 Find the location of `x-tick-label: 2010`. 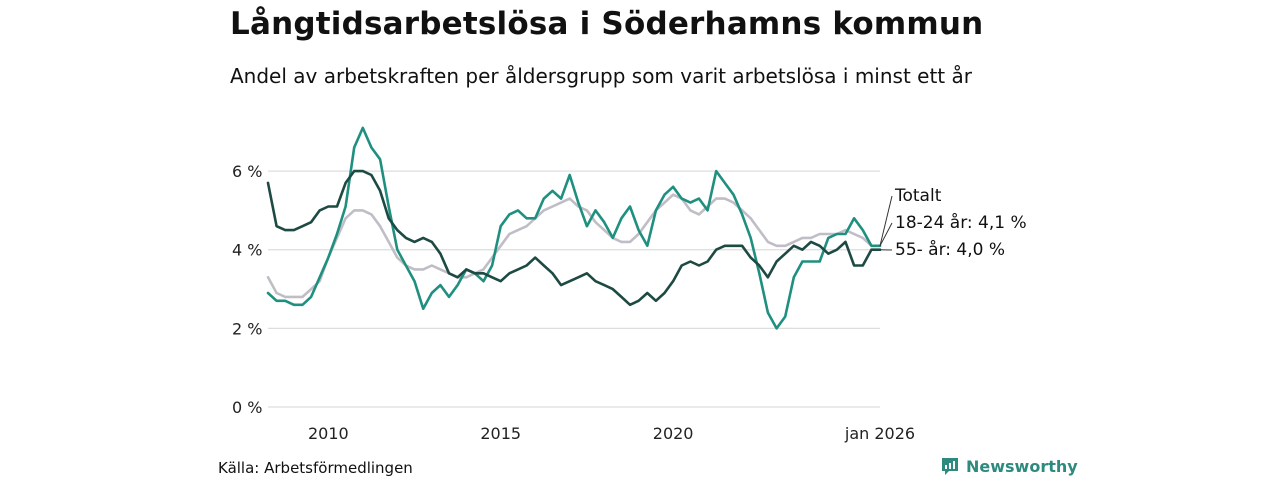

x-tick-label: 2010 is located at coordinates (328, 433).